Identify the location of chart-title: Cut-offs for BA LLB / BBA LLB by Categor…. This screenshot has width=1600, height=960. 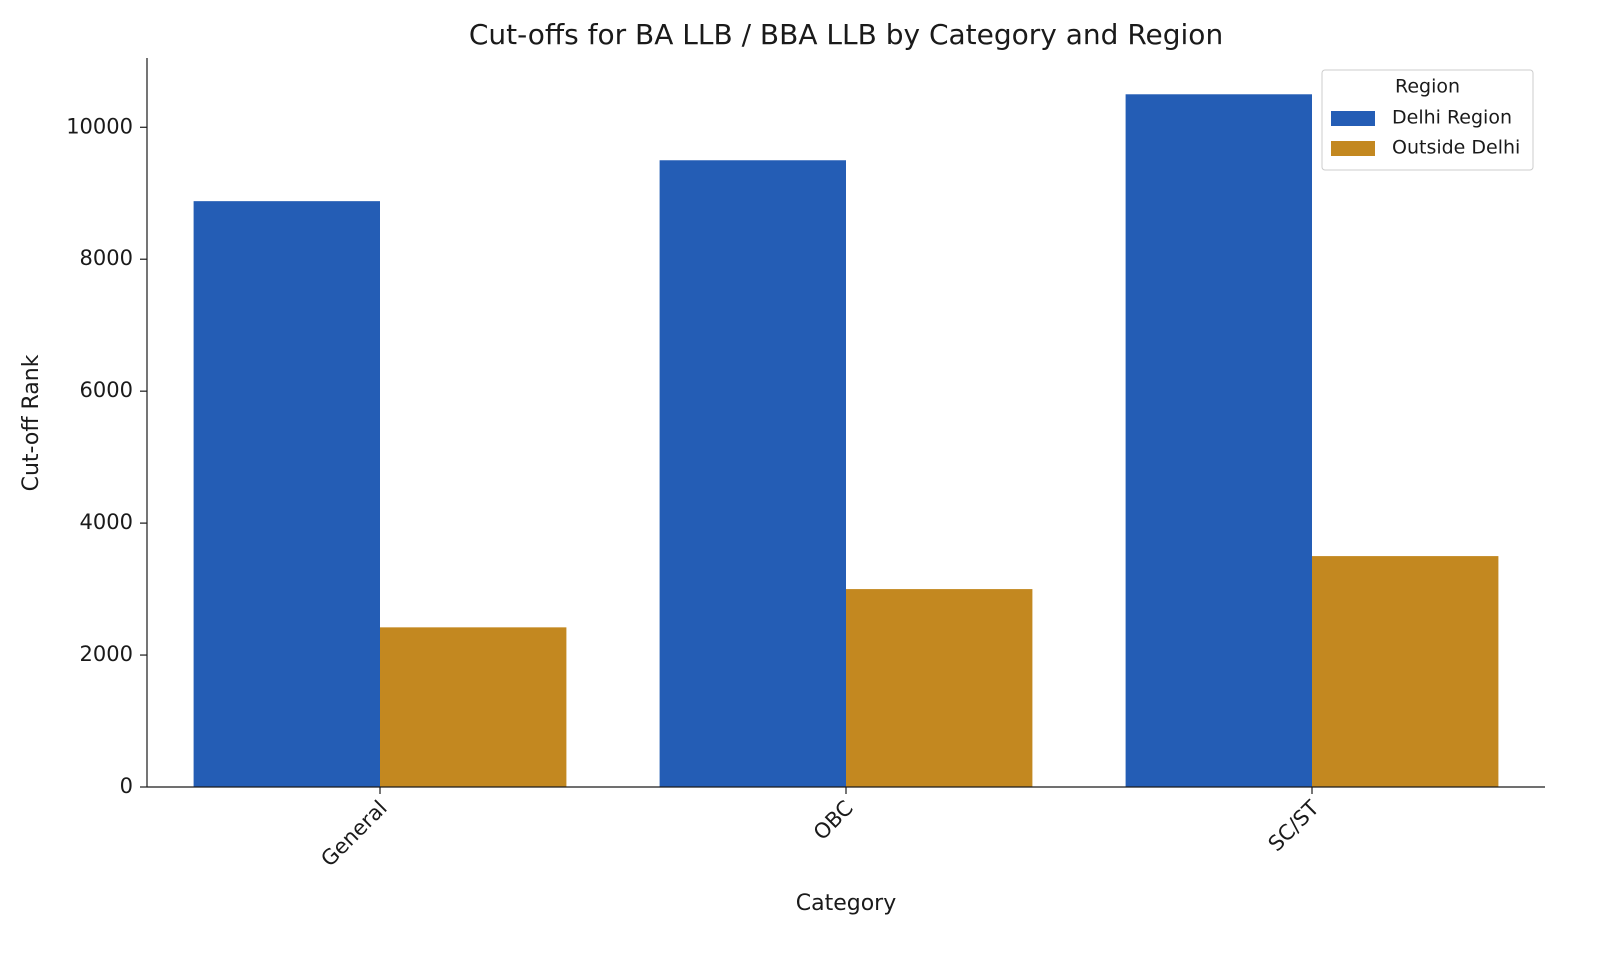
(846, 34).